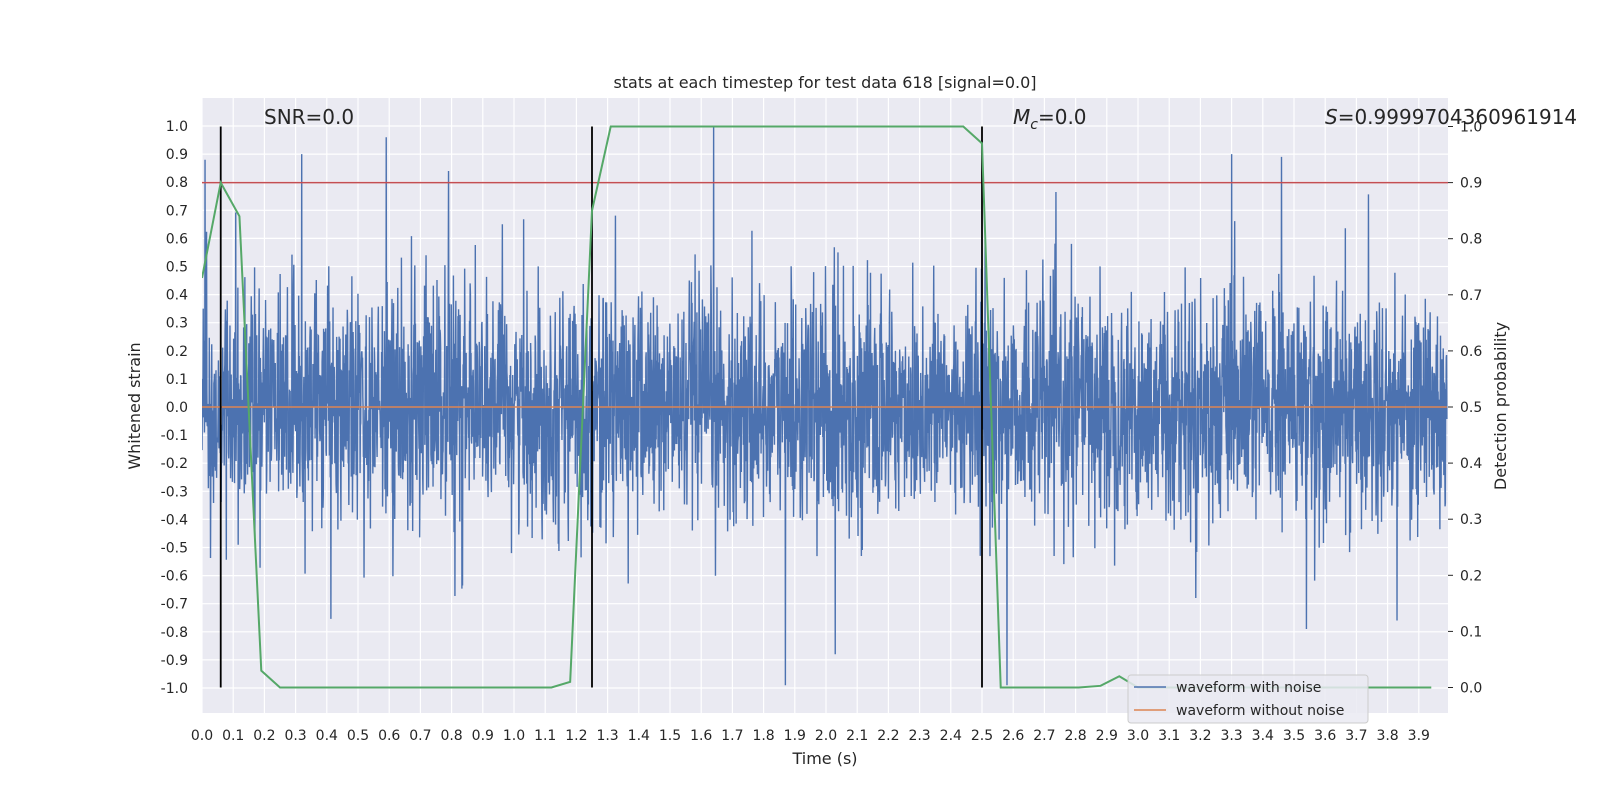 The image size is (1600, 800). Describe the element at coordinates (514, 736) in the screenshot. I see `x-tick-label: 1.0` at that location.